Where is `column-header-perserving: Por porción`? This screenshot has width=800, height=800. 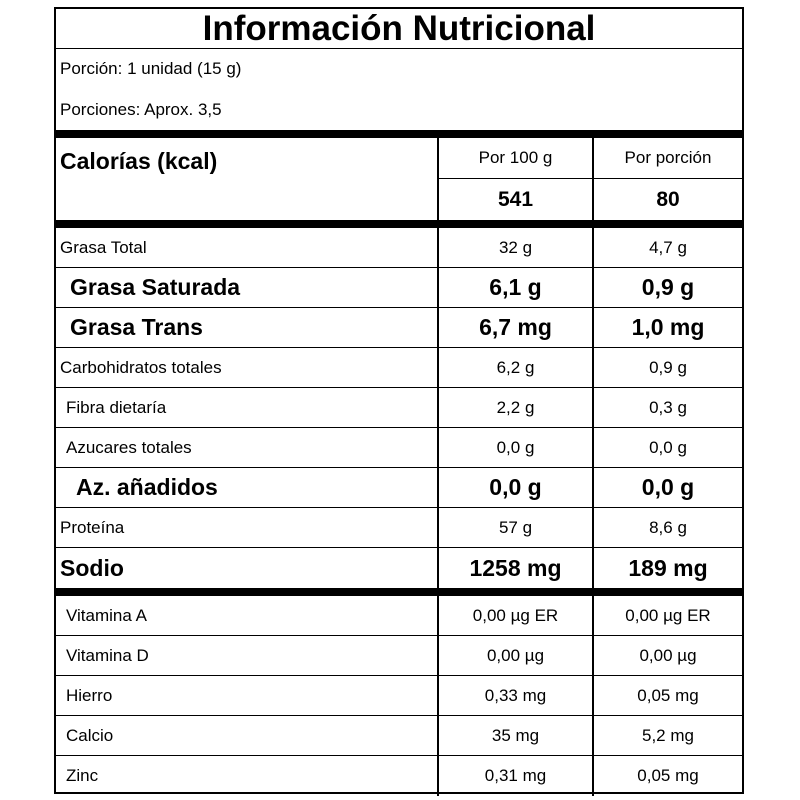 column-header-perserving: Por porción is located at coordinates (668, 158).